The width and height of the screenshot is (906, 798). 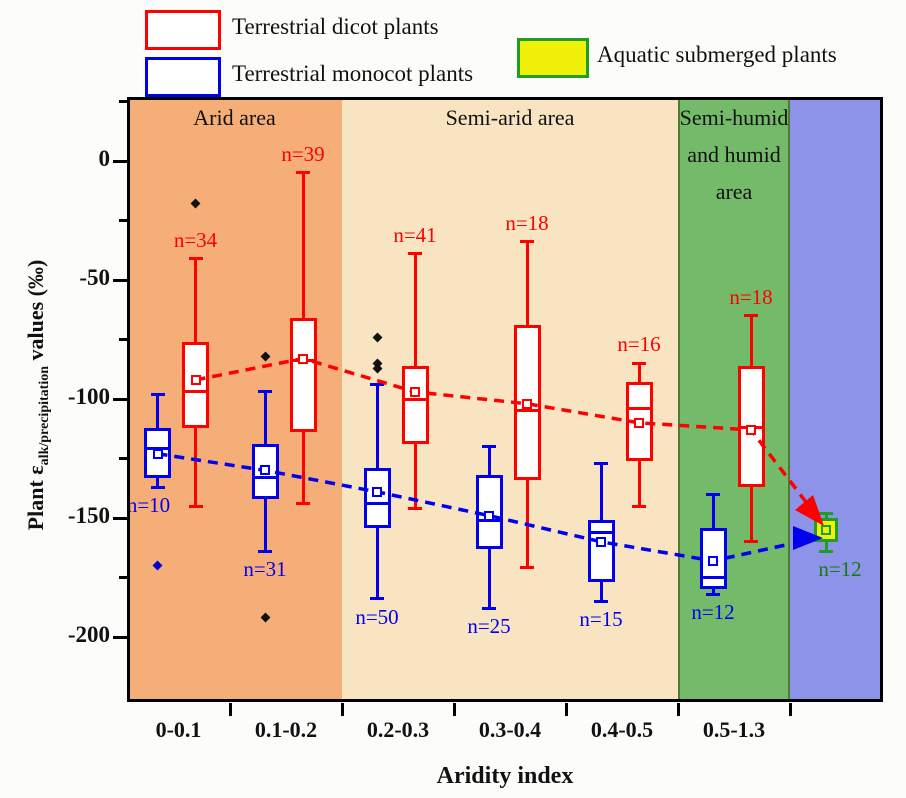 What do you see at coordinates (265, 478) in the screenshot?
I see `median-line-0.1-0.2-1` at bounding box center [265, 478].